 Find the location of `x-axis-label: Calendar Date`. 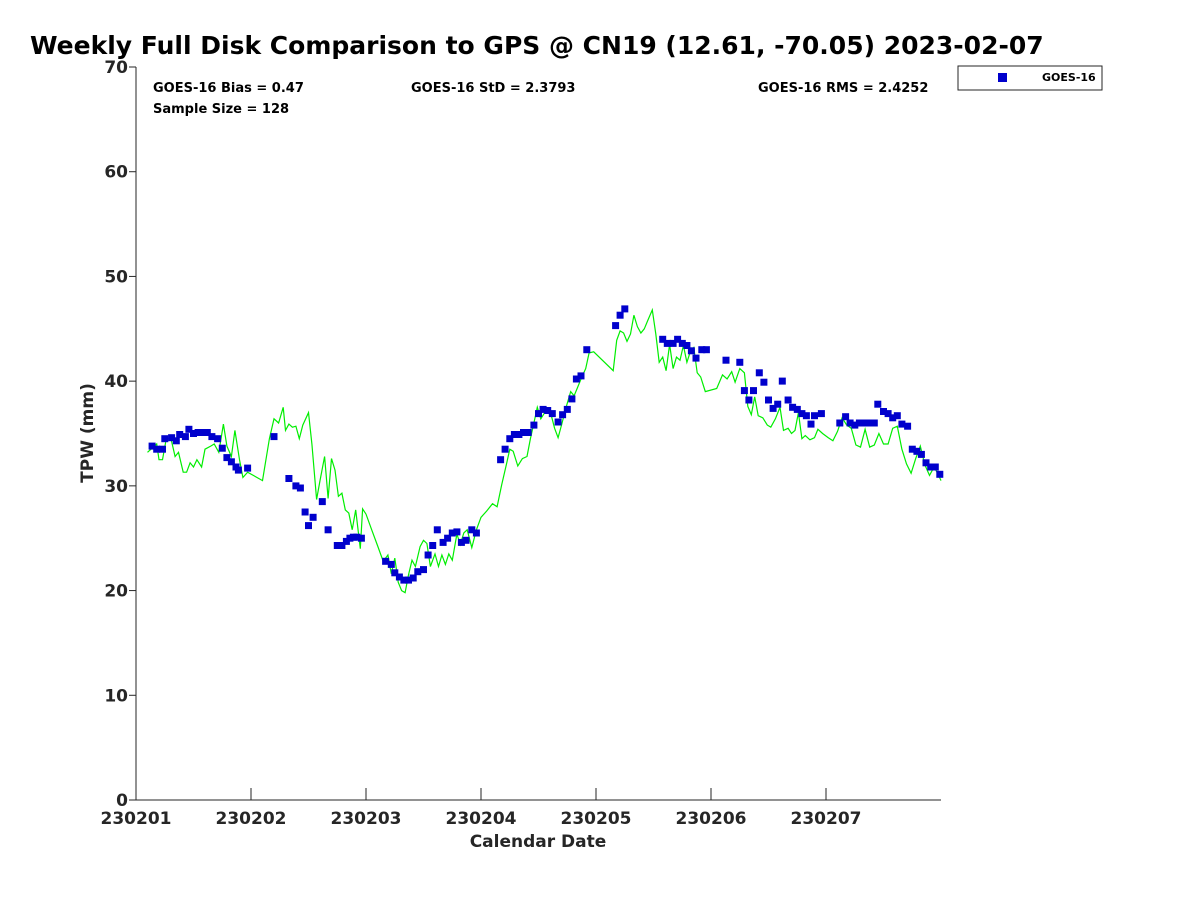

x-axis-label: Calendar Date is located at coordinates (538, 842).